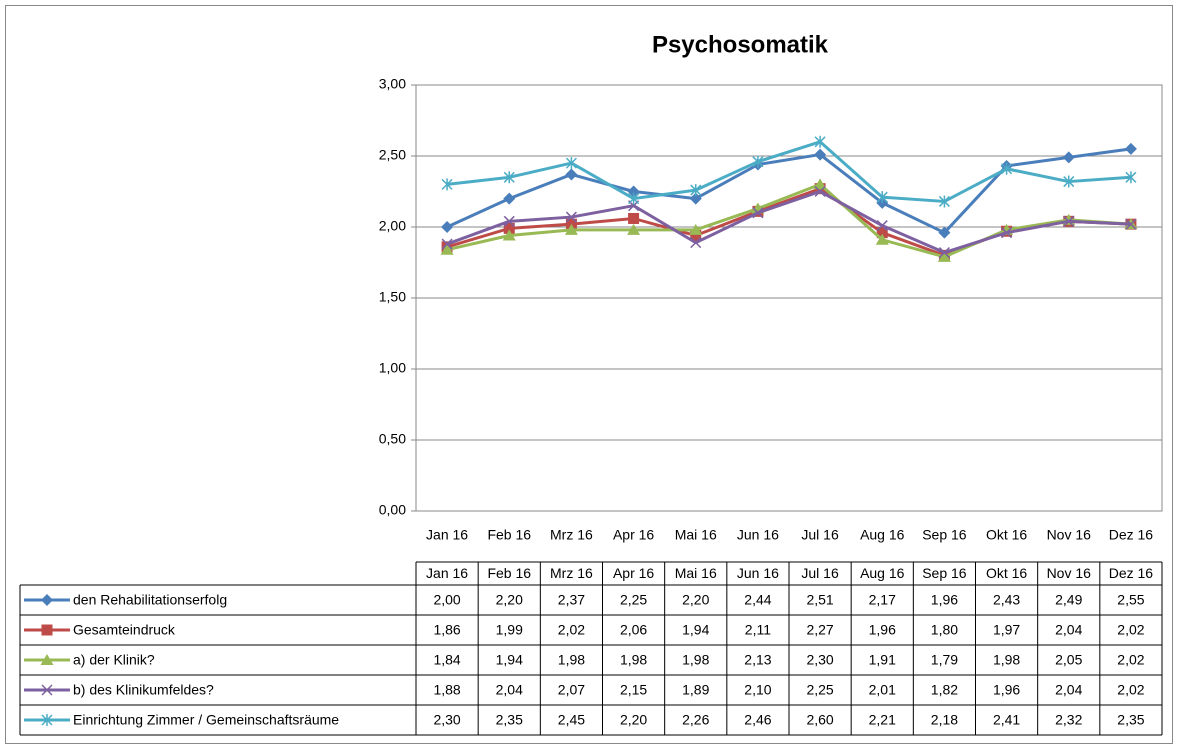 The height and width of the screenshot is (754, 1178). Describe the element at coordinates (143, 690) in the screenshot. I see `legend-label: b) des Klinikumfeldes?` at that location.